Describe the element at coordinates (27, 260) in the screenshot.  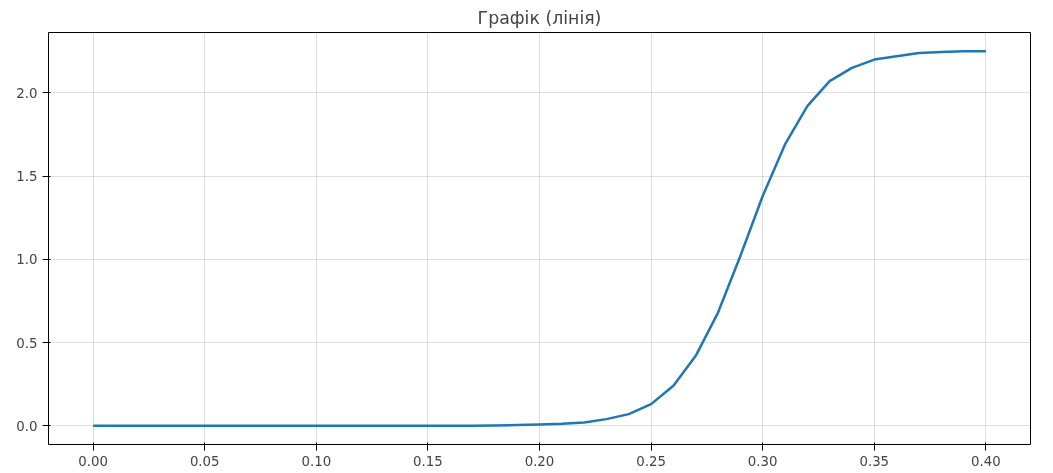
I see `y-tick-label: 1.0` at that location.